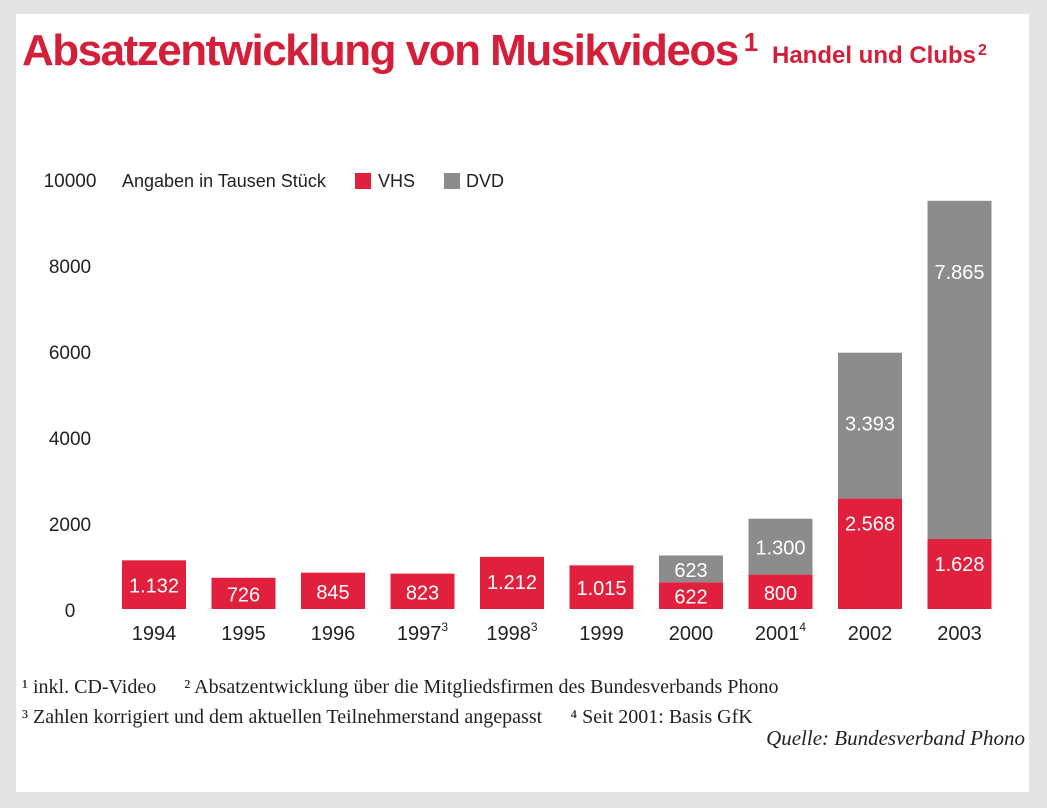 Image resolution: width=1047 pixels, height=808 pixels. What do you see at coordinates (959, 634) in the screenshot?
I see `x-tick-label: 2003` at bounding box center [959, 634].